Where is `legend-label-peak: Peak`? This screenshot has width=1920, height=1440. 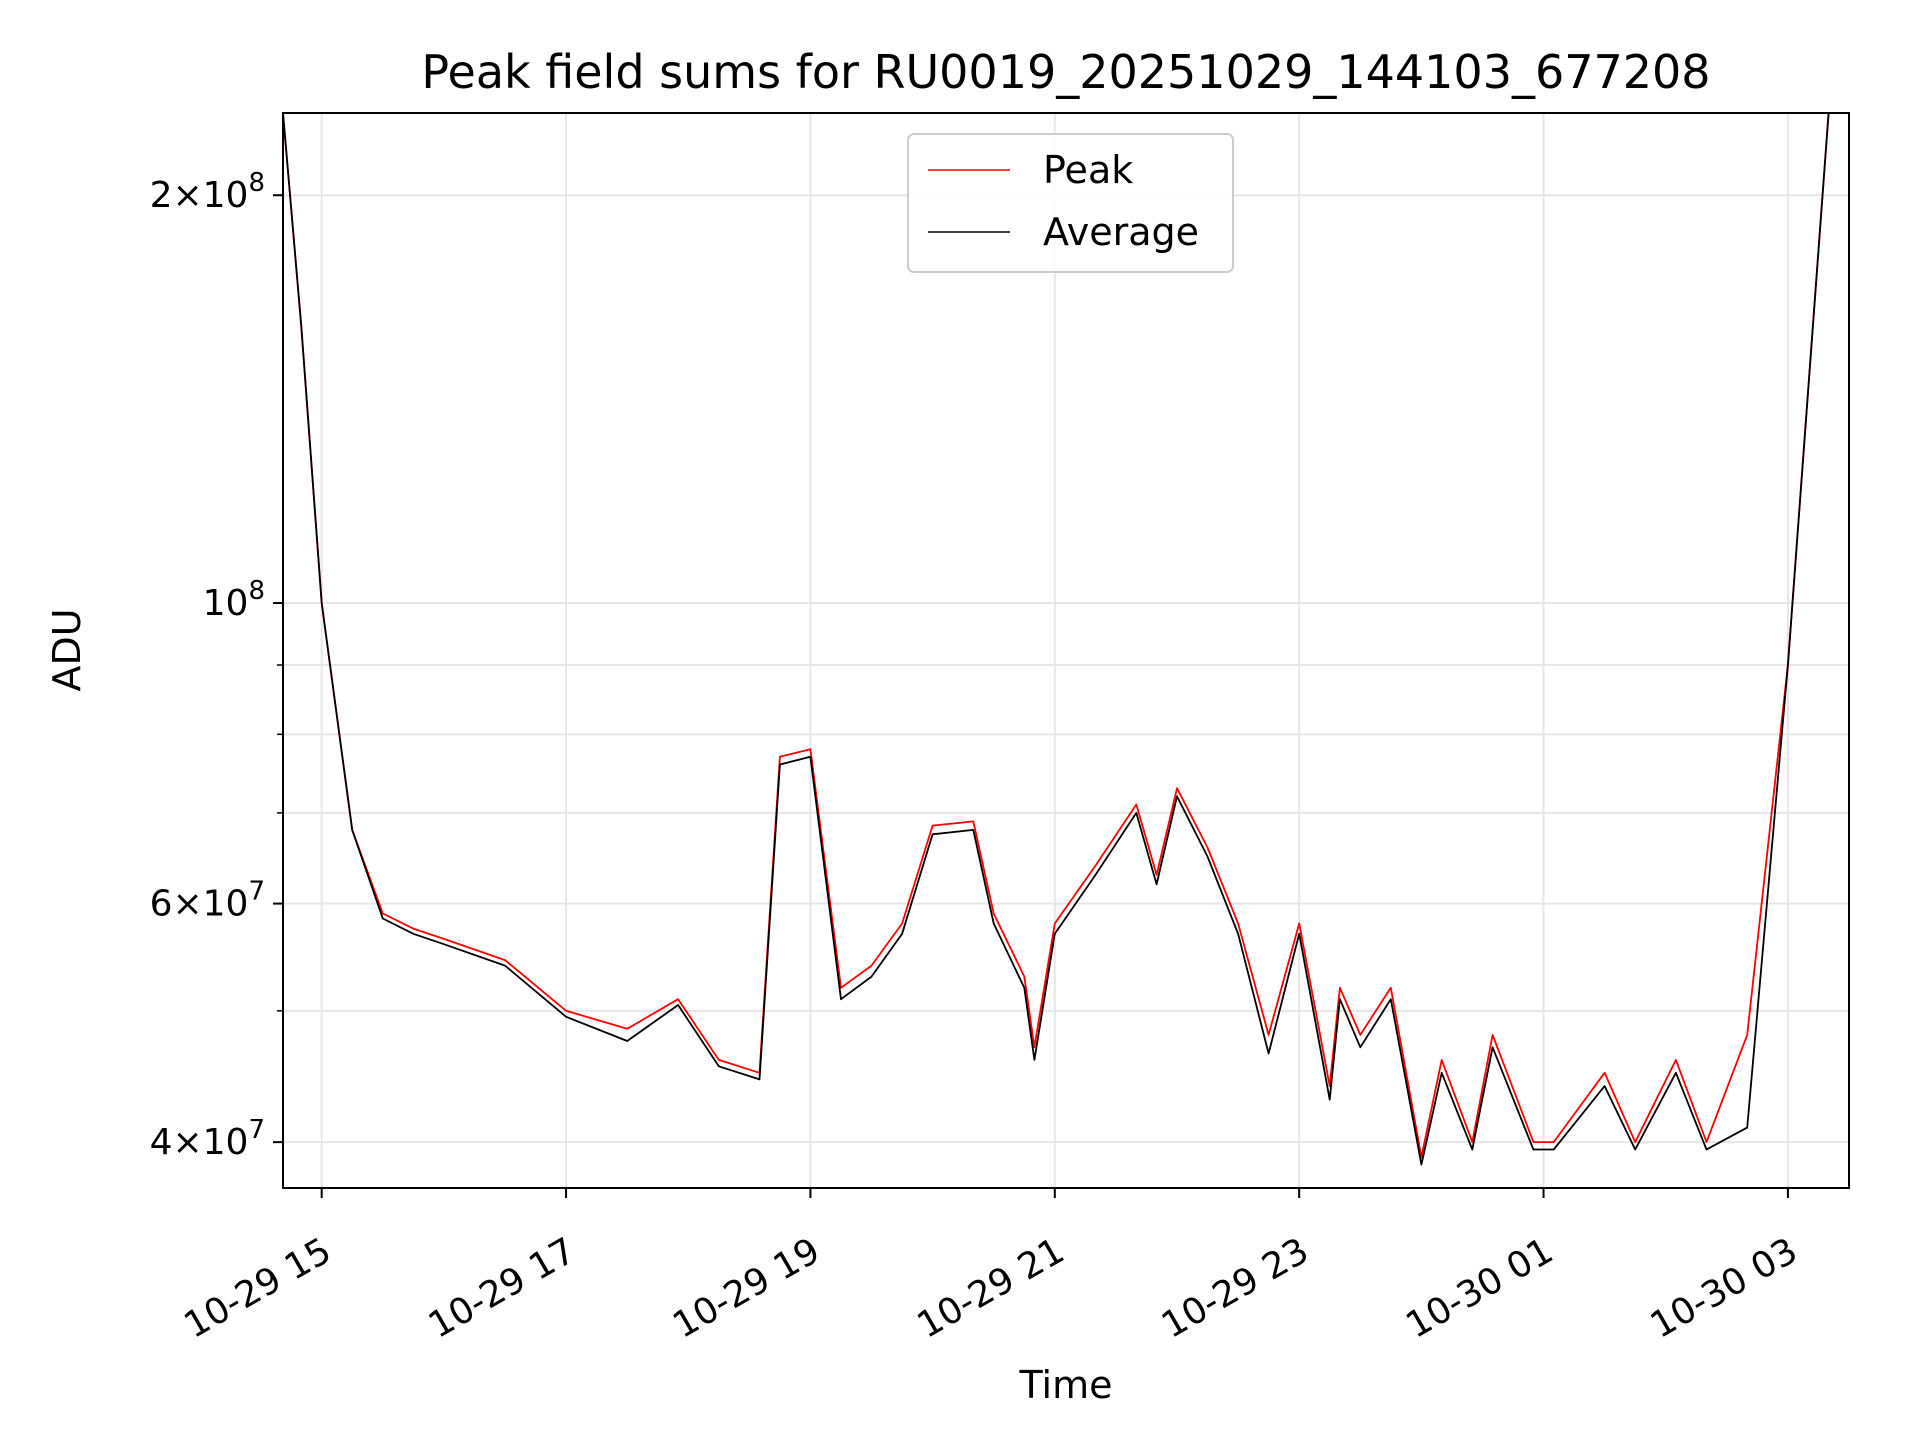 legend-label-peak: Peak is located at coordinates (1088, 170).